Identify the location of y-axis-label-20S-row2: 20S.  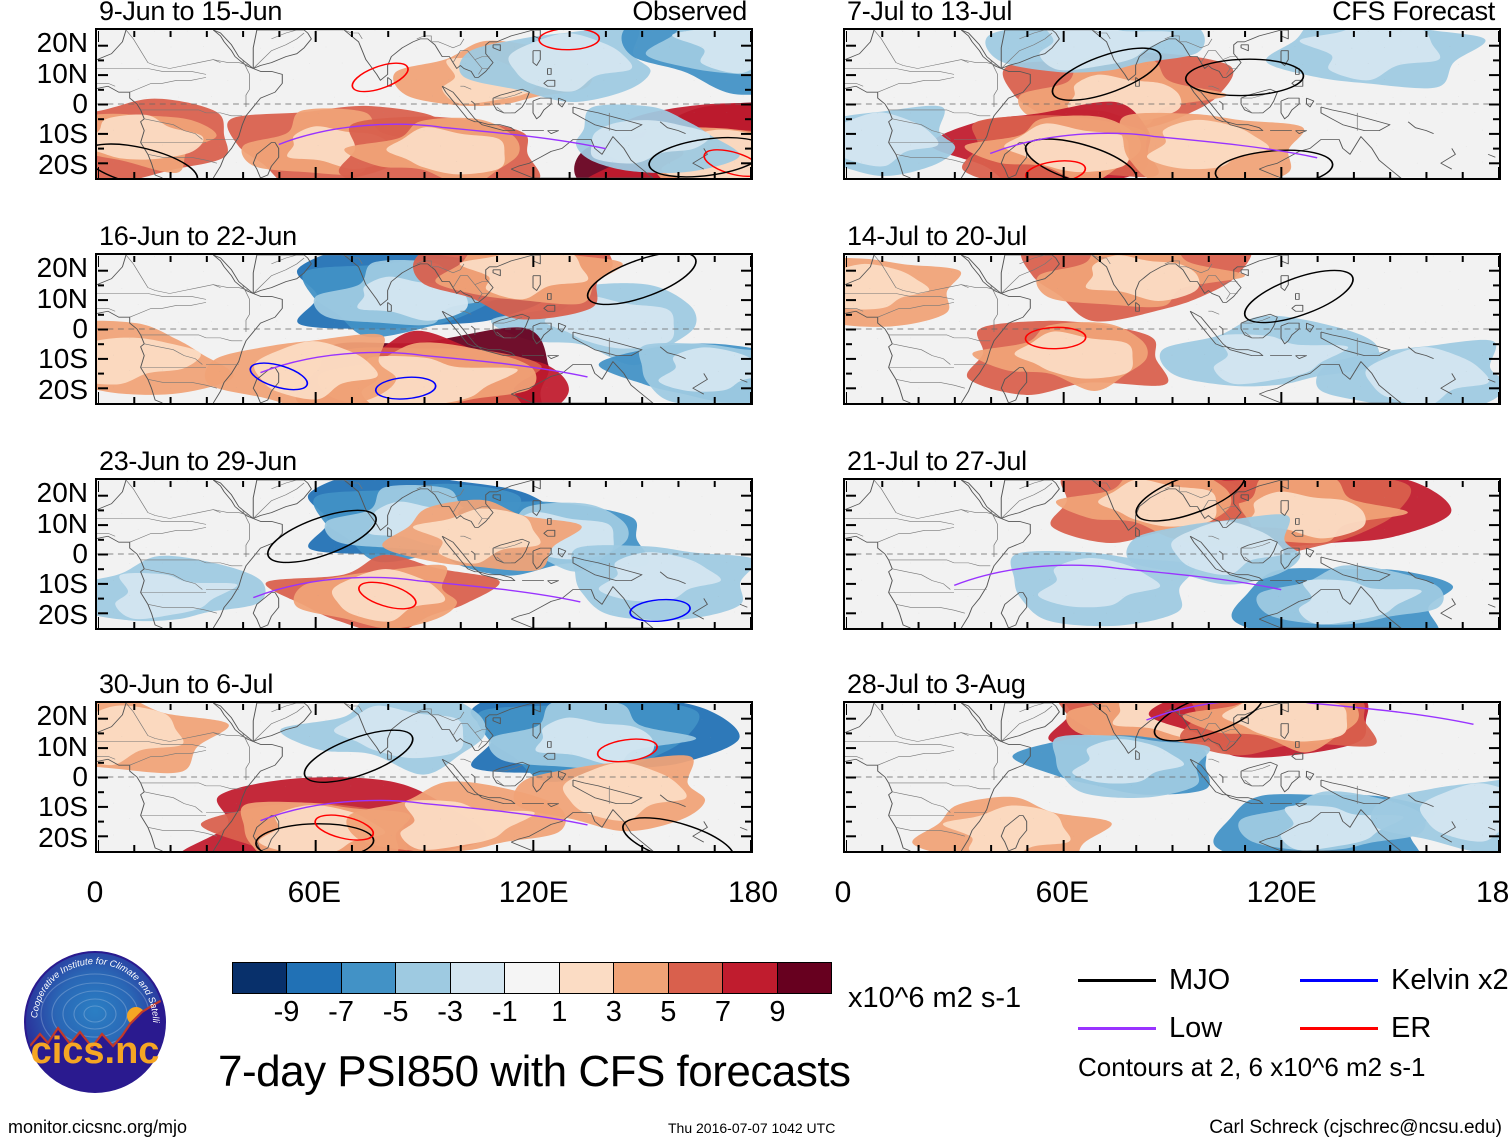
(63, 614).